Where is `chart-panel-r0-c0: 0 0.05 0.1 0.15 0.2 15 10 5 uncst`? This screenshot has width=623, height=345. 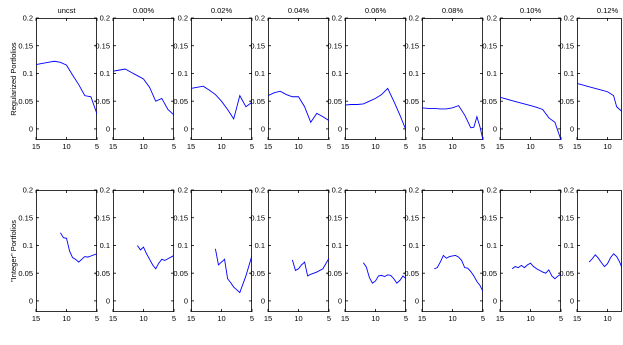 chart-panel-r0-c0: 0 0.05 0.1 0.15 0.2 15 10 5 uncst is located at coordinates (58, 78).